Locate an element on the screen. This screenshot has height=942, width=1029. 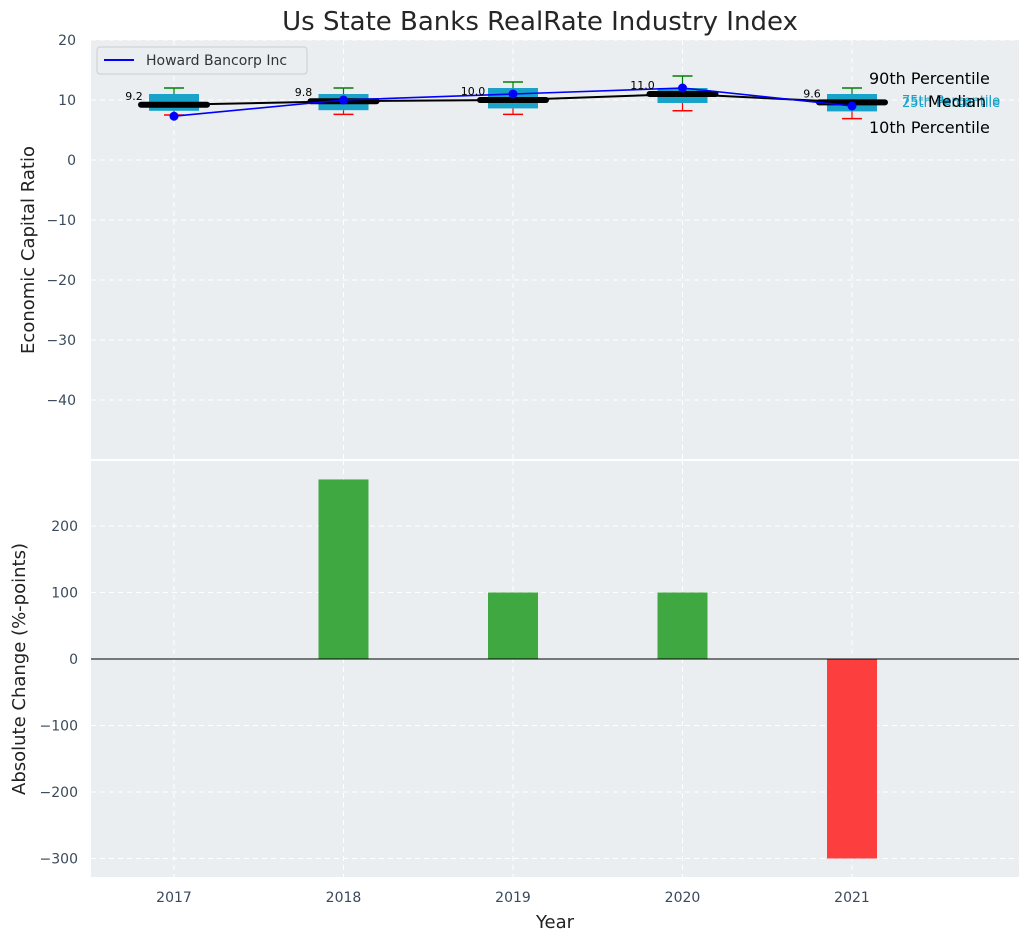
legend-entry-label: Howard Bancorp Inc is located at coordinates (216, 61).